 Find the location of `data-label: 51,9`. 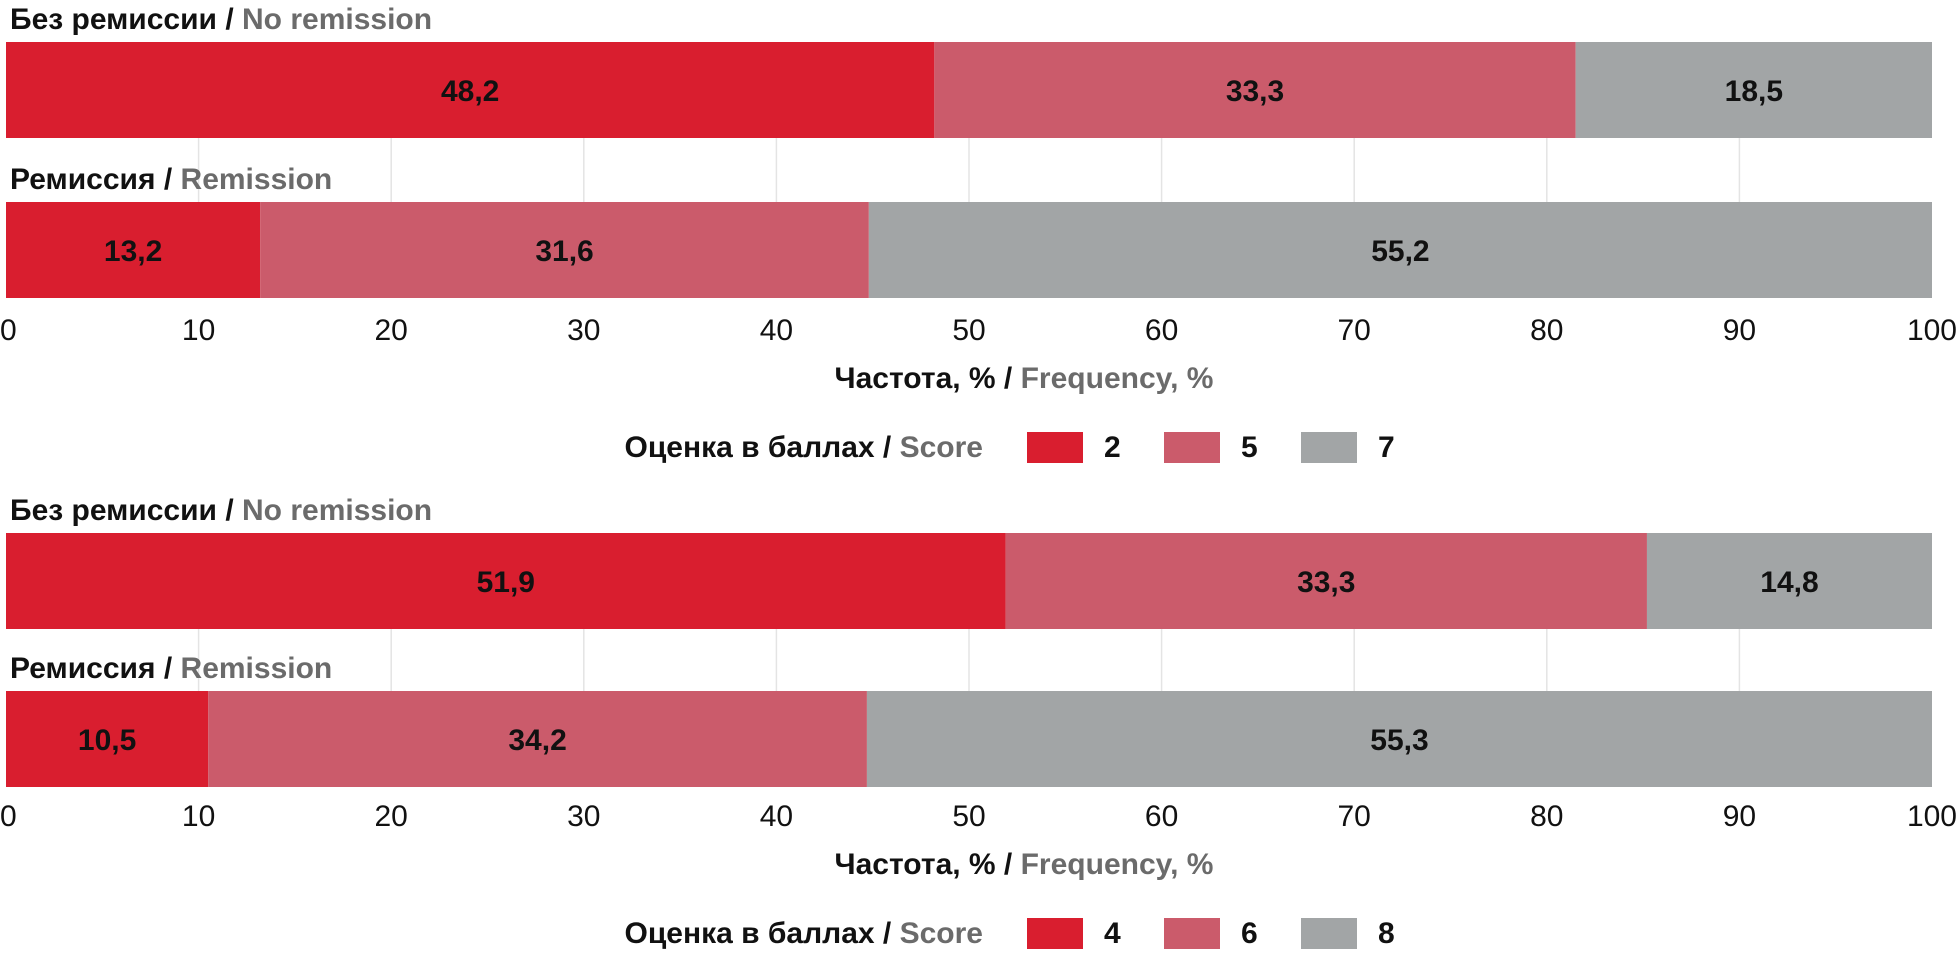

data-label: 51,9 is located at coordinates (506, 582).